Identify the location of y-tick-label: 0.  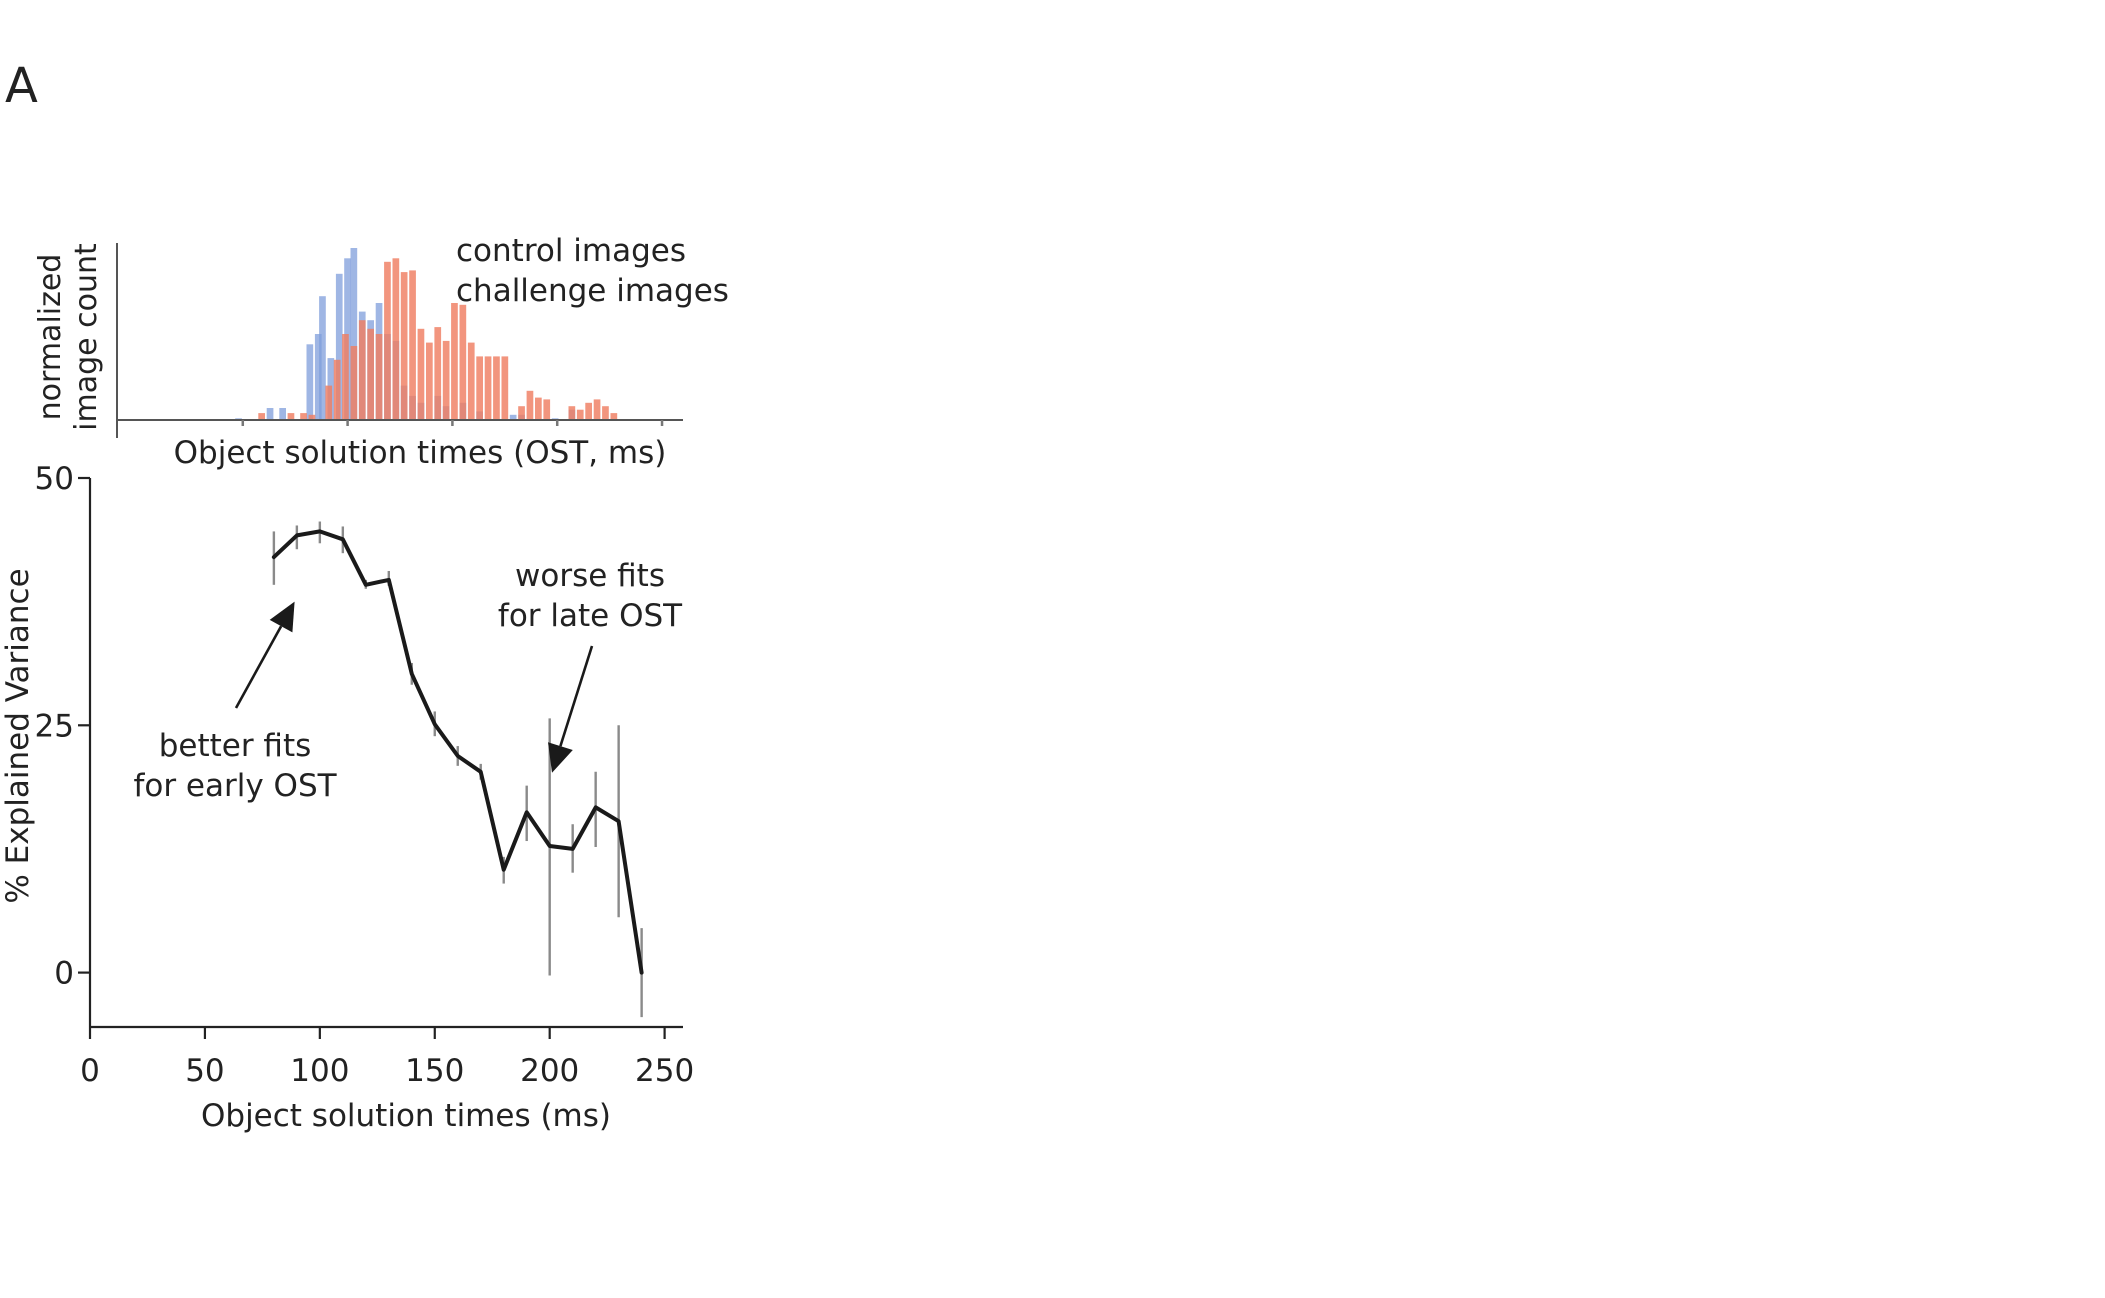
(64, 974).